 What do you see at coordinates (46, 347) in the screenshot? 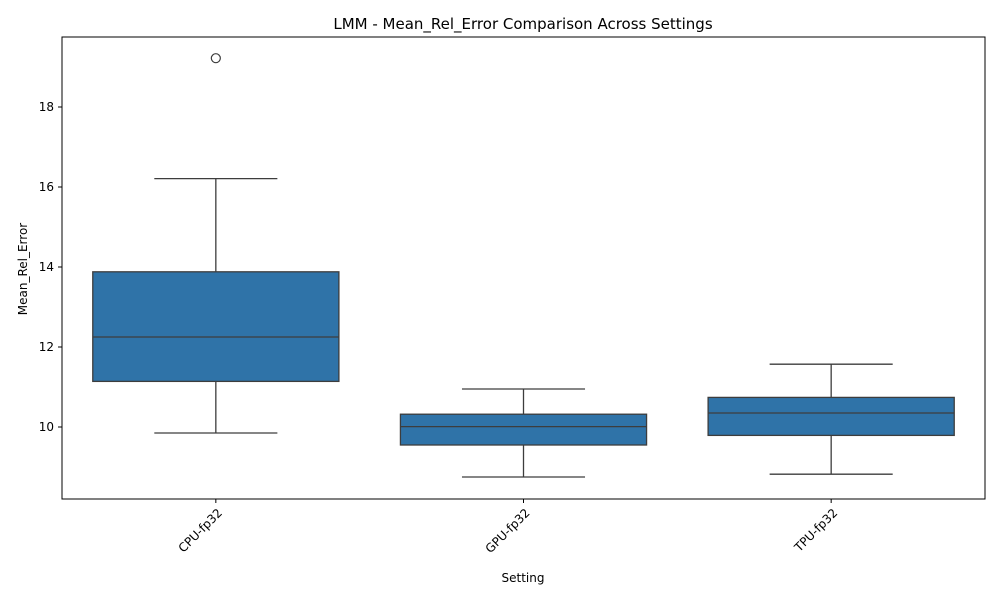
I see `y-tick-label: 12` at bounding box center [46, 347].